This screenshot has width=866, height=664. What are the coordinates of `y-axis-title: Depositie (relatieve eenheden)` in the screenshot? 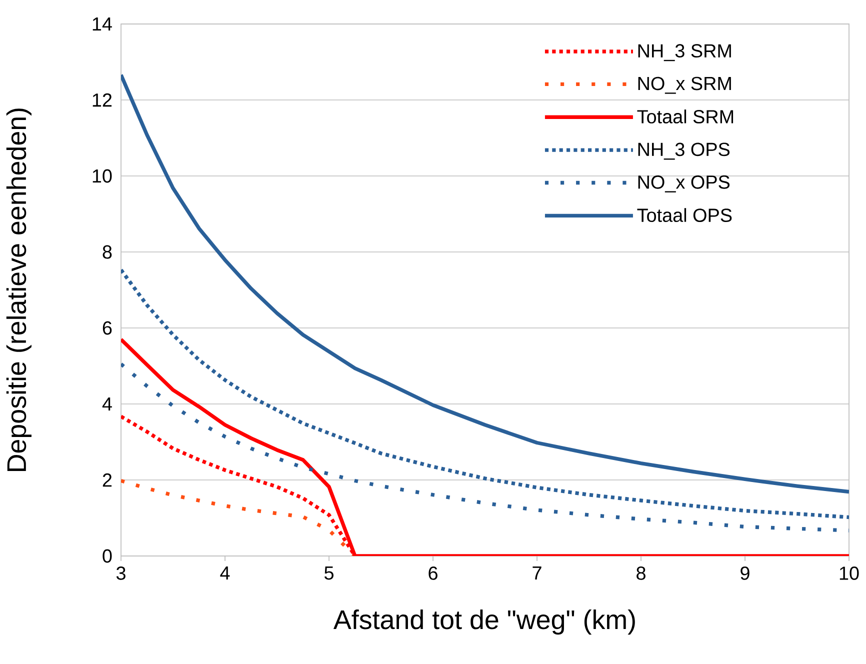 It's located at (19, 289).